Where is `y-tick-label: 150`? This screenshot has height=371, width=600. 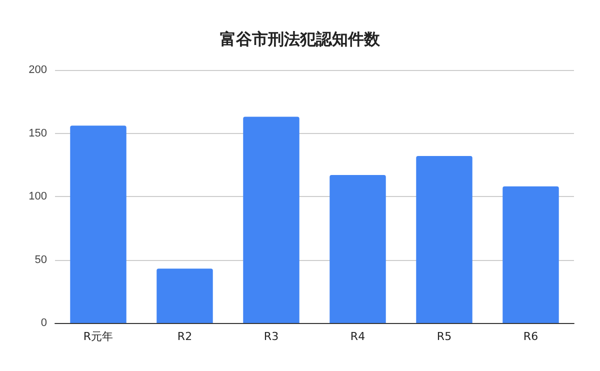 y-tick-label: 150 is located at coordinates (37, 133).